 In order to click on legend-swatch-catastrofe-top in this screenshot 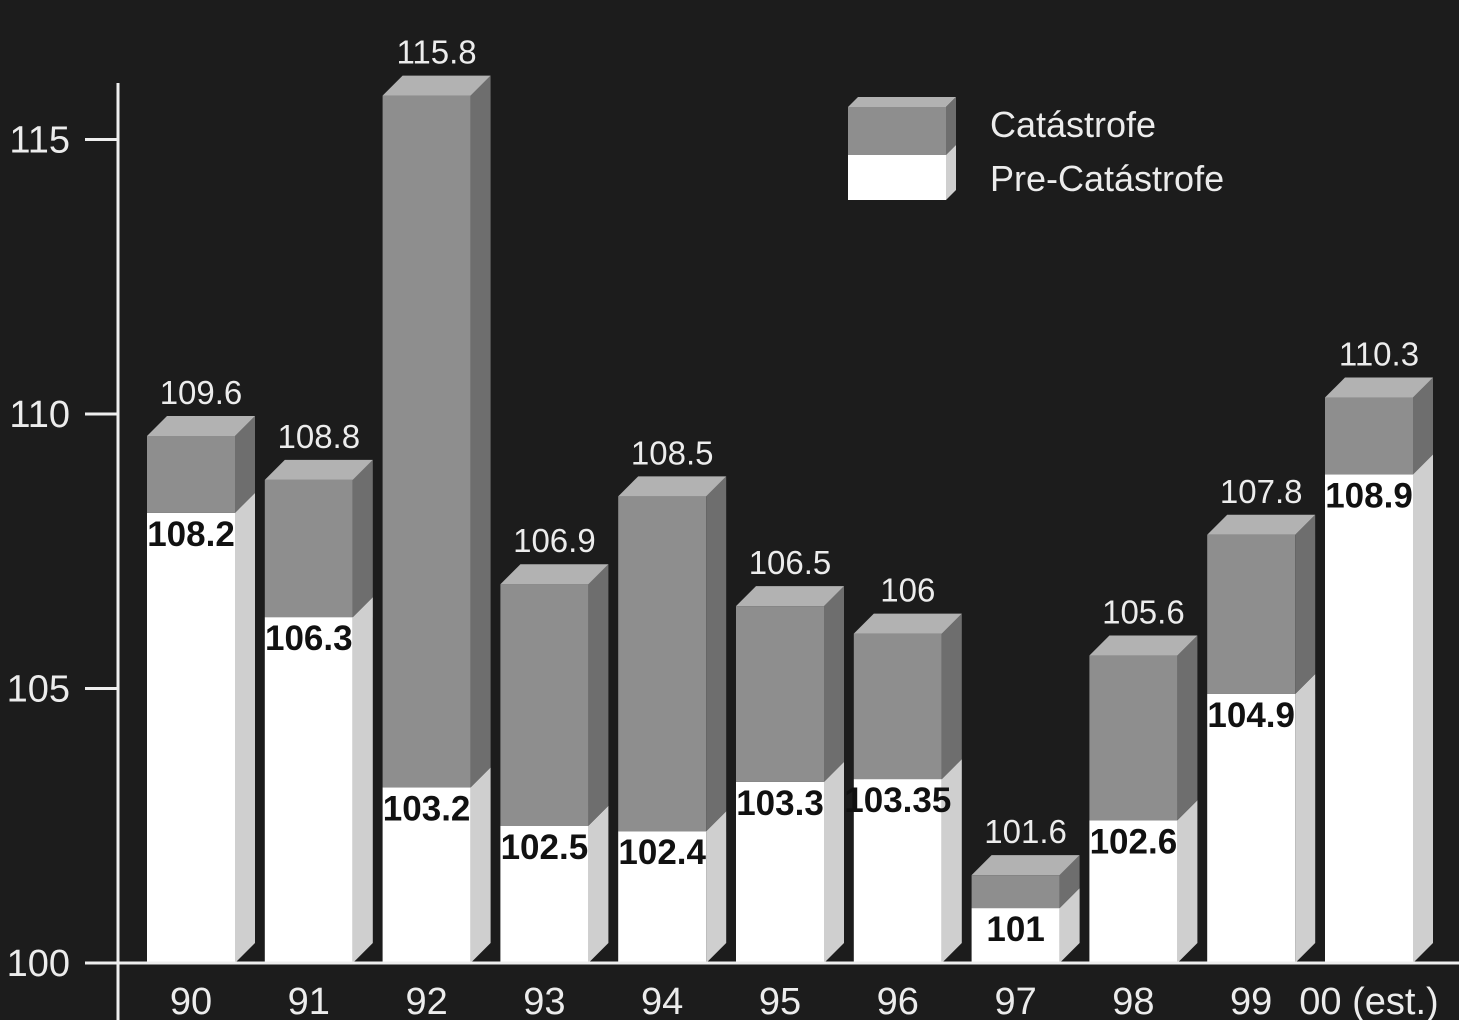, I will do `click(902, 102)`.